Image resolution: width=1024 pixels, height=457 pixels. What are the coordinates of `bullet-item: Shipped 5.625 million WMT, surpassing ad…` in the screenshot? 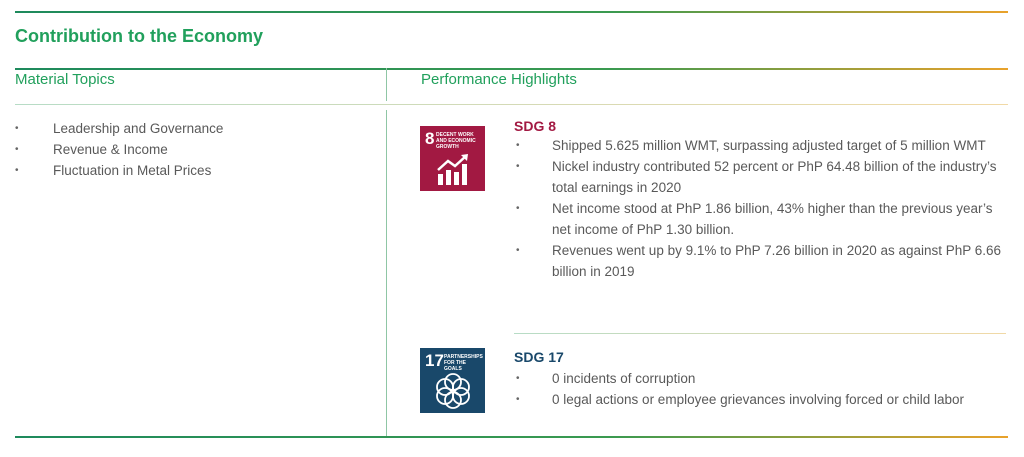 It's located at (758, 145).